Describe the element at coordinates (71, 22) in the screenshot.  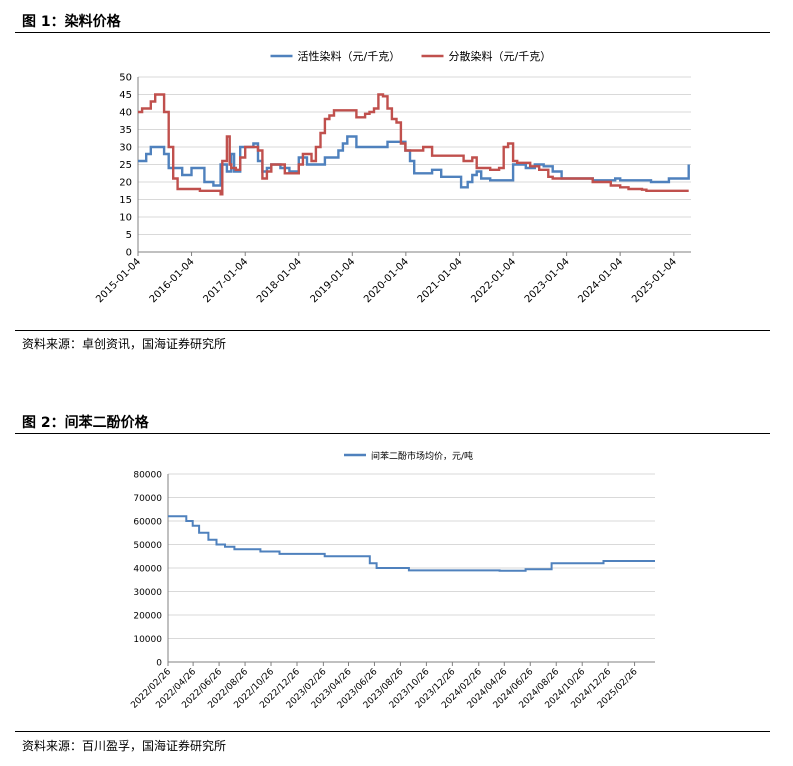
I see `figure-1-title: 图 1：染料价格` at that location.